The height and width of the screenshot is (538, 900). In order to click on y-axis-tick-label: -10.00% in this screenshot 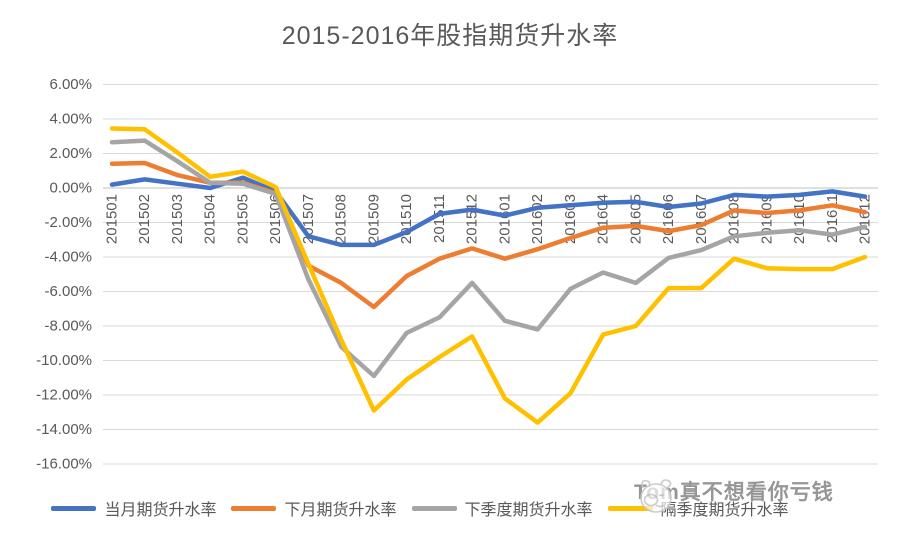, I will do `click(64, 360)`.